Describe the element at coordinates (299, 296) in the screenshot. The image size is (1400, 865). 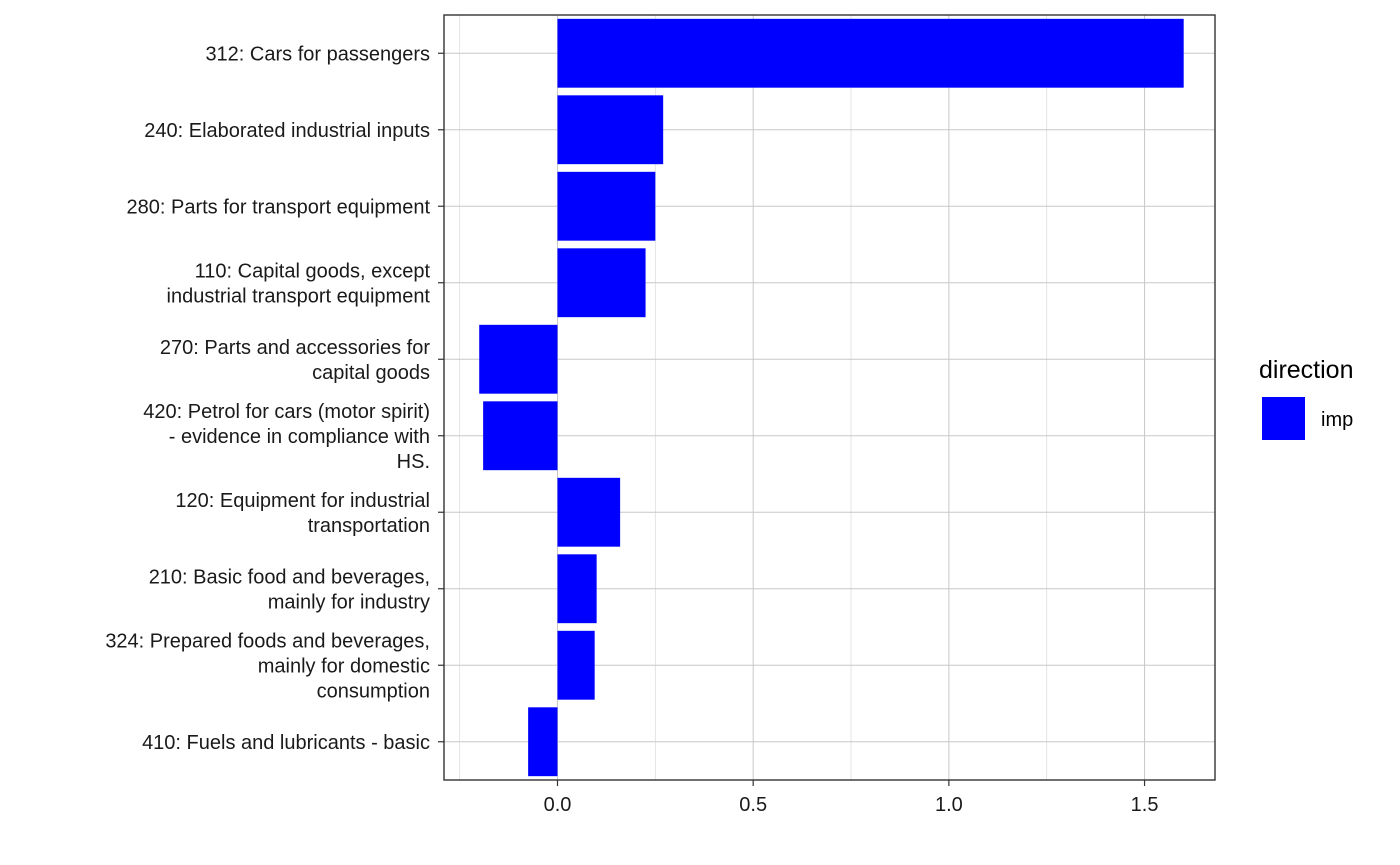
I see `category-label-line: industrial transport equipment` at that location.